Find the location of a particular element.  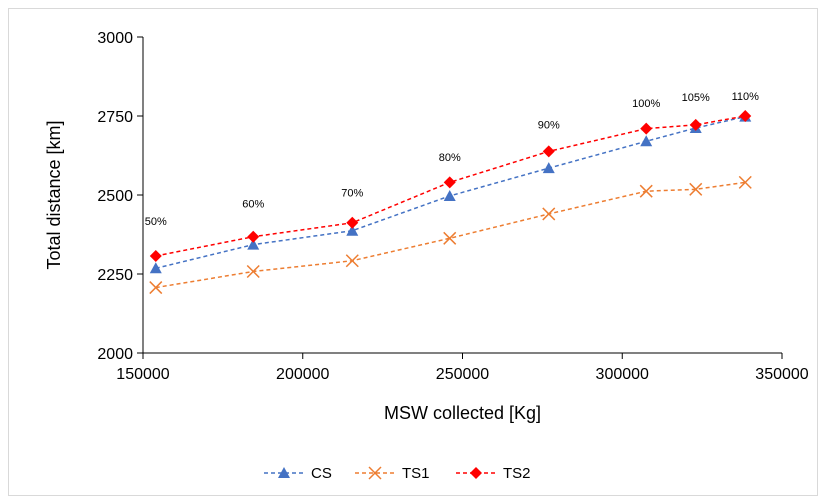

percent-annotation: 70% is located at coordinates (352, 194).